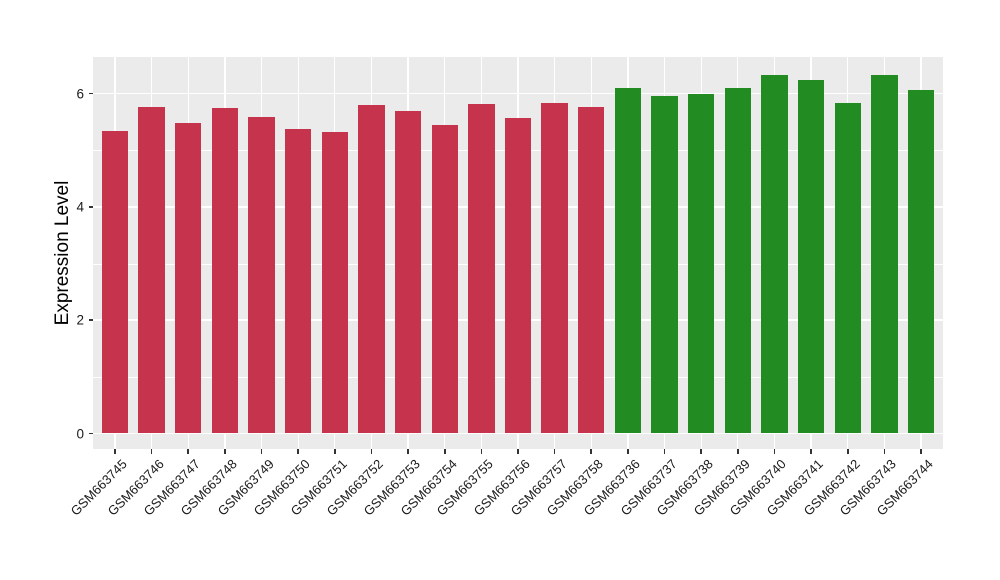  What do you see at coordinates (298, 281) in the screenshot?
I see `bar-GSM663750` at bounding box center [298, 281].